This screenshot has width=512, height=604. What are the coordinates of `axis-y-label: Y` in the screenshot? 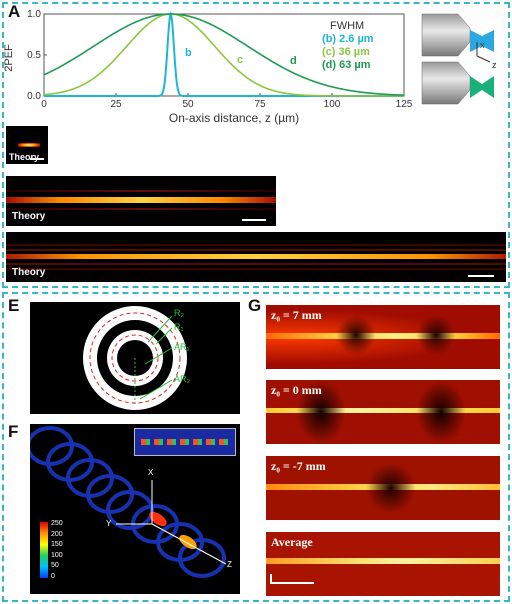 It's located at (109, 523).